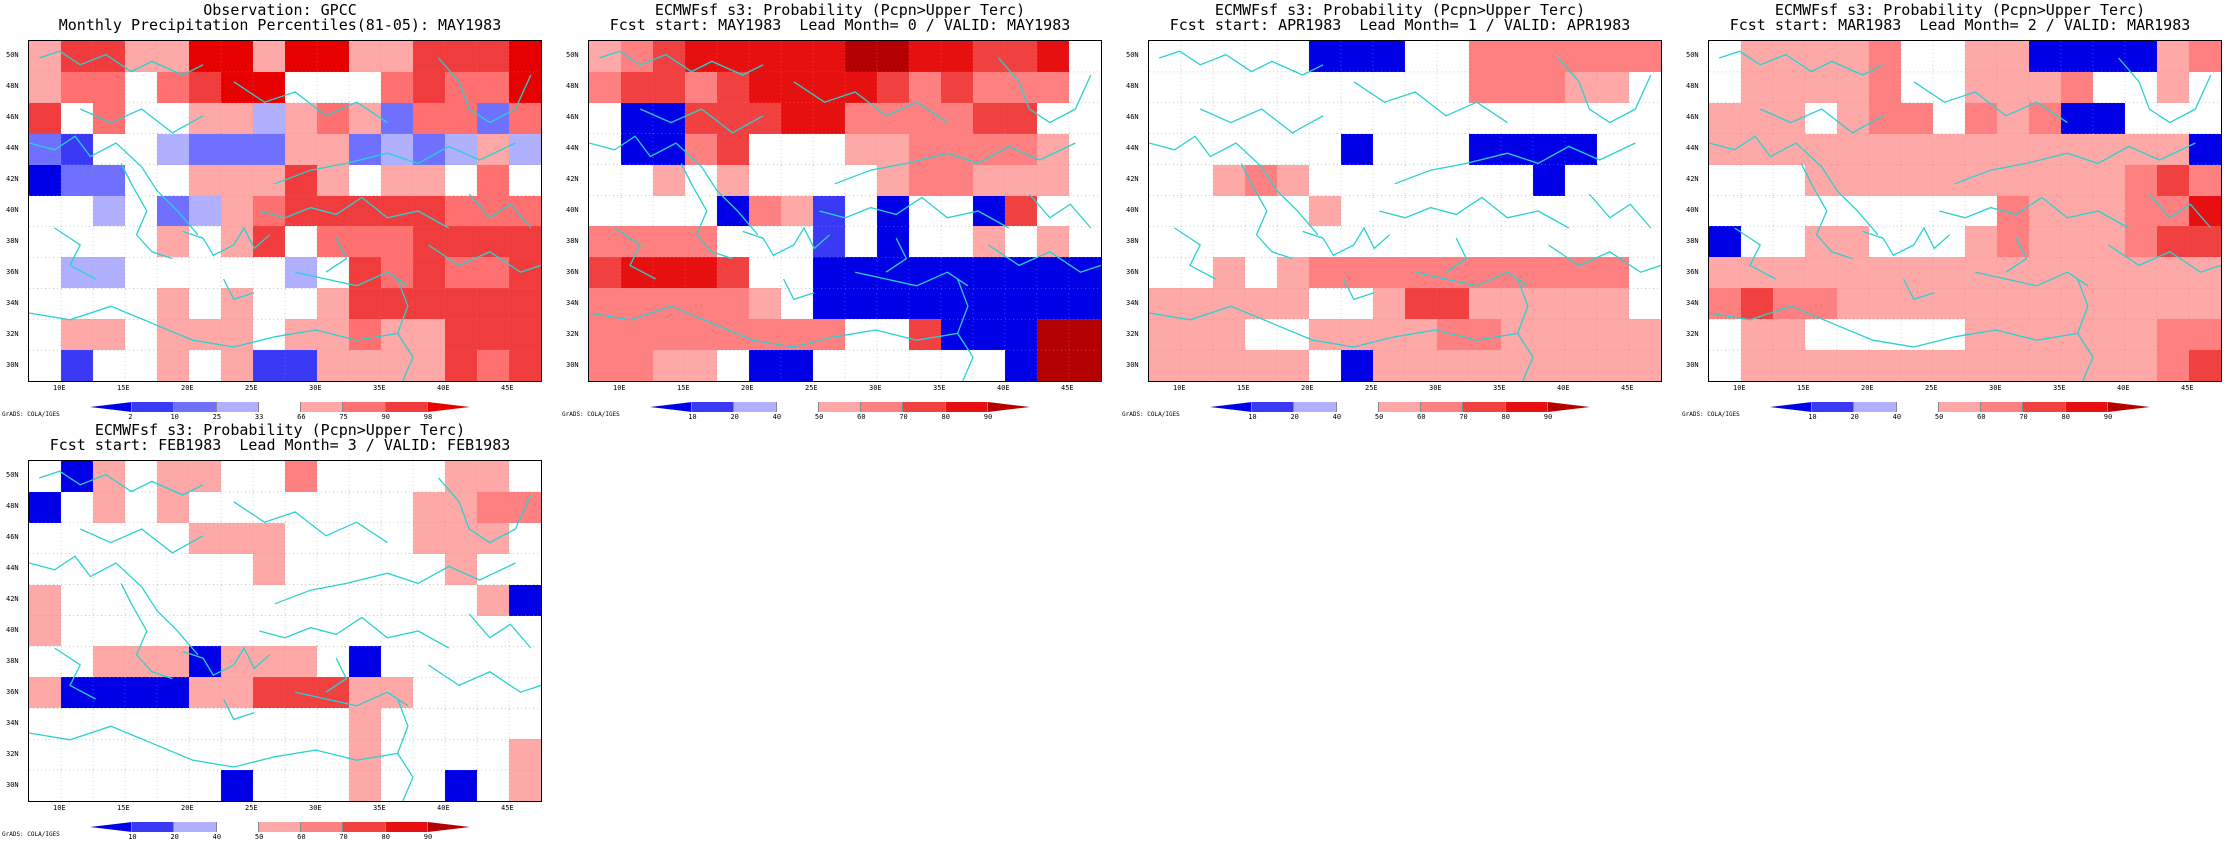 Image resolution: width=2240 pixels, height=841 pixels. Describe the element at coordinates (385, 837) in the screenshot. I see `colorbar-label: 80` at that location.